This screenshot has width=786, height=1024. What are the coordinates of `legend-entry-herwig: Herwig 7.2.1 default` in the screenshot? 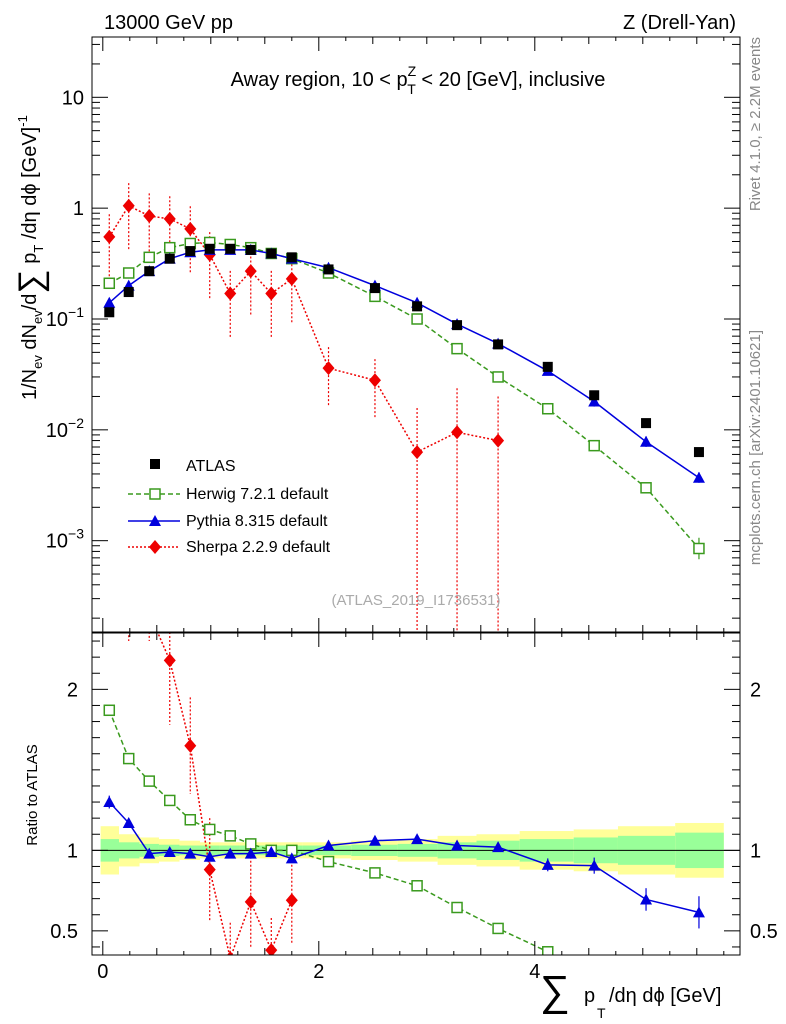 It's located at (228, 494).